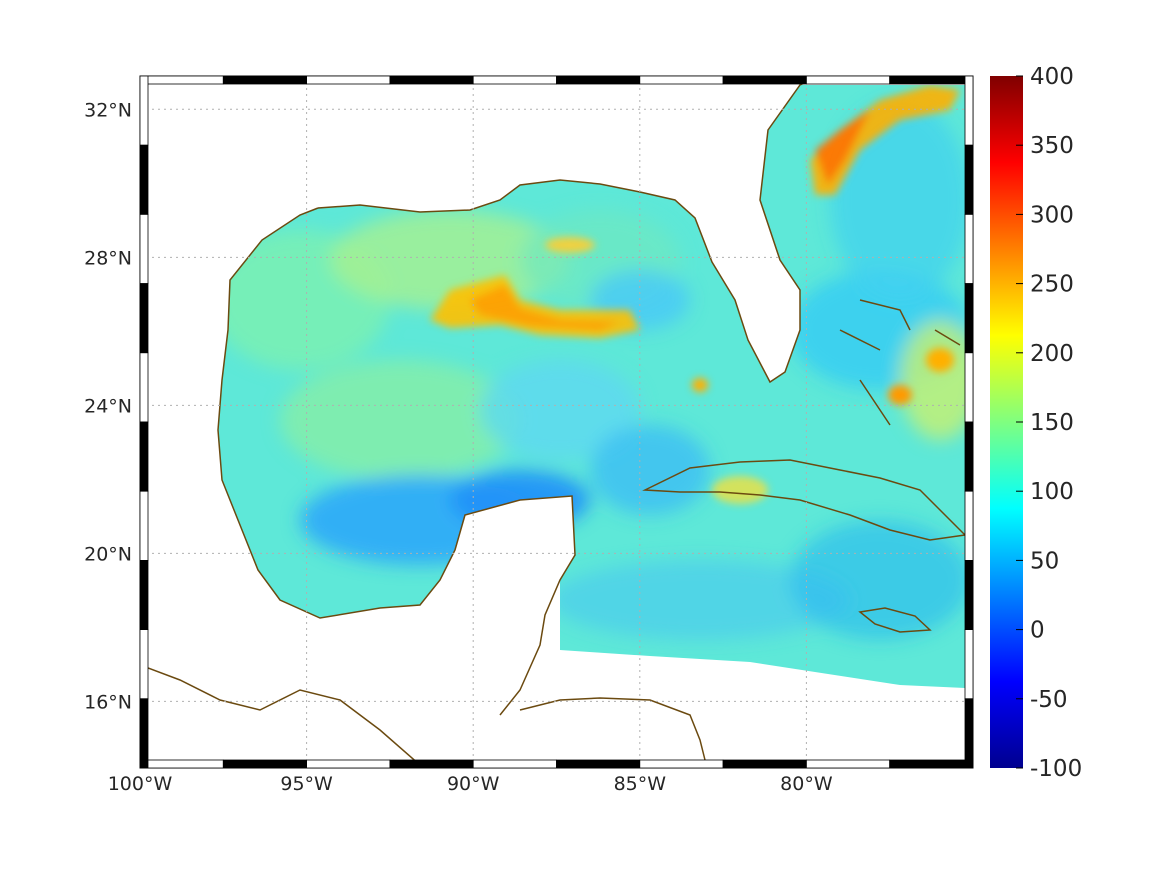  Describe the element at coordinates (1052, 423) in the screenshot. I see `colorbar-tick-label: 150` at that location.